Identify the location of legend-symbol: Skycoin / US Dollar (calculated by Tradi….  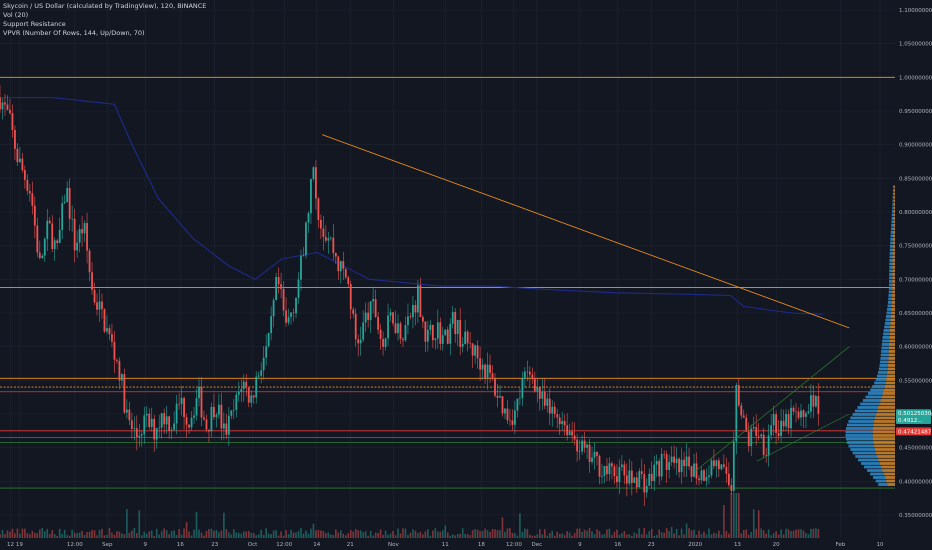
(105, 6).